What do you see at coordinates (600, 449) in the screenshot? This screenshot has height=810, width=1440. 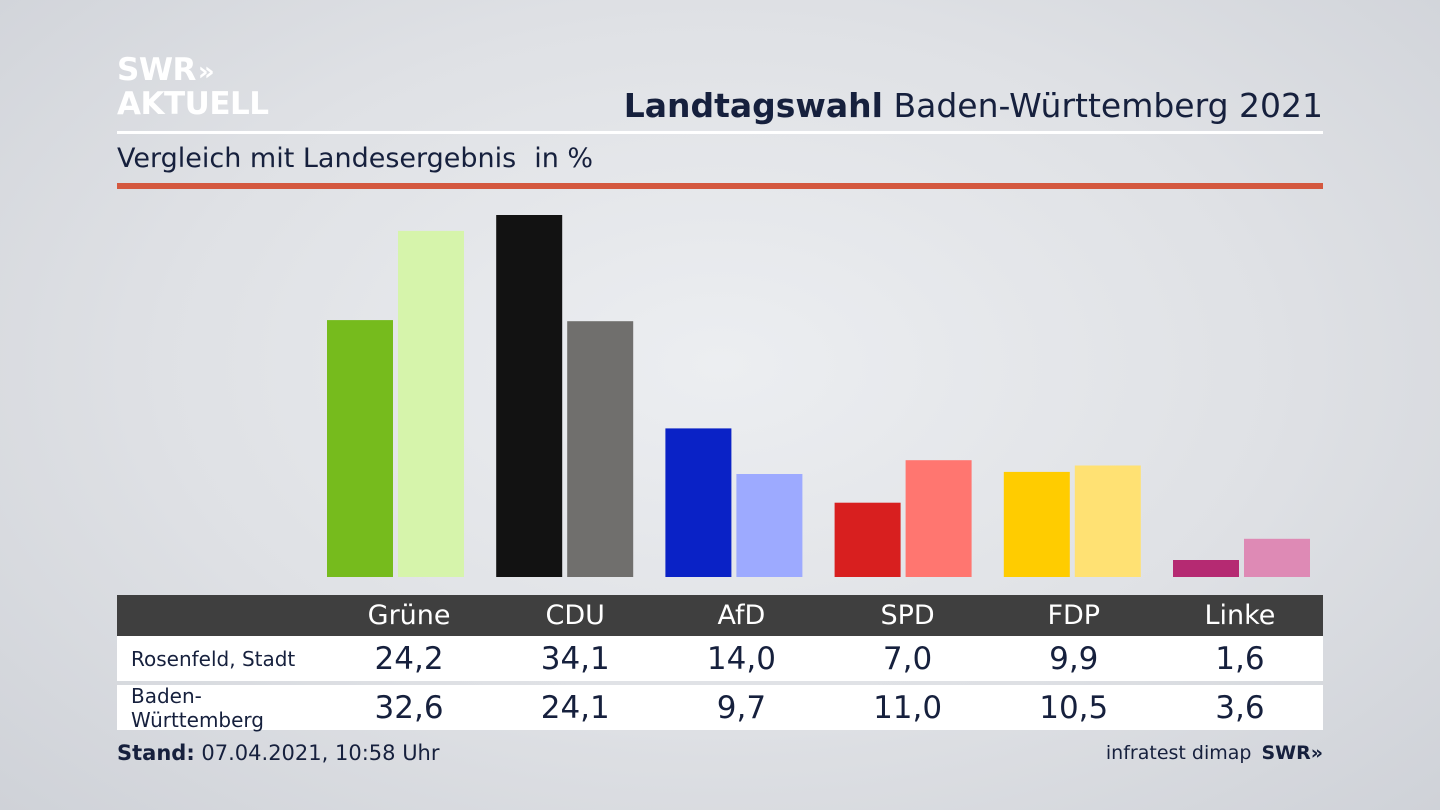 I see `bar-cdu-baden-wuerttemberg` at bounding box center [600, 449].